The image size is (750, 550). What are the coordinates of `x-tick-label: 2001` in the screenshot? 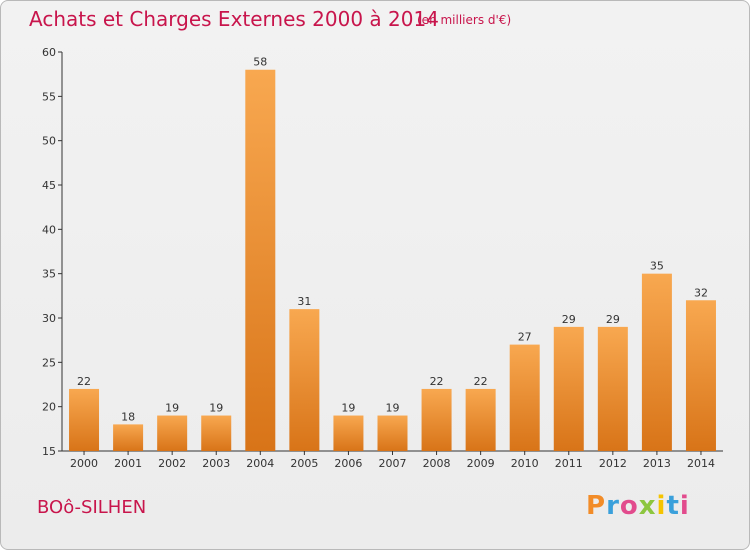 It's located at (128, 463).